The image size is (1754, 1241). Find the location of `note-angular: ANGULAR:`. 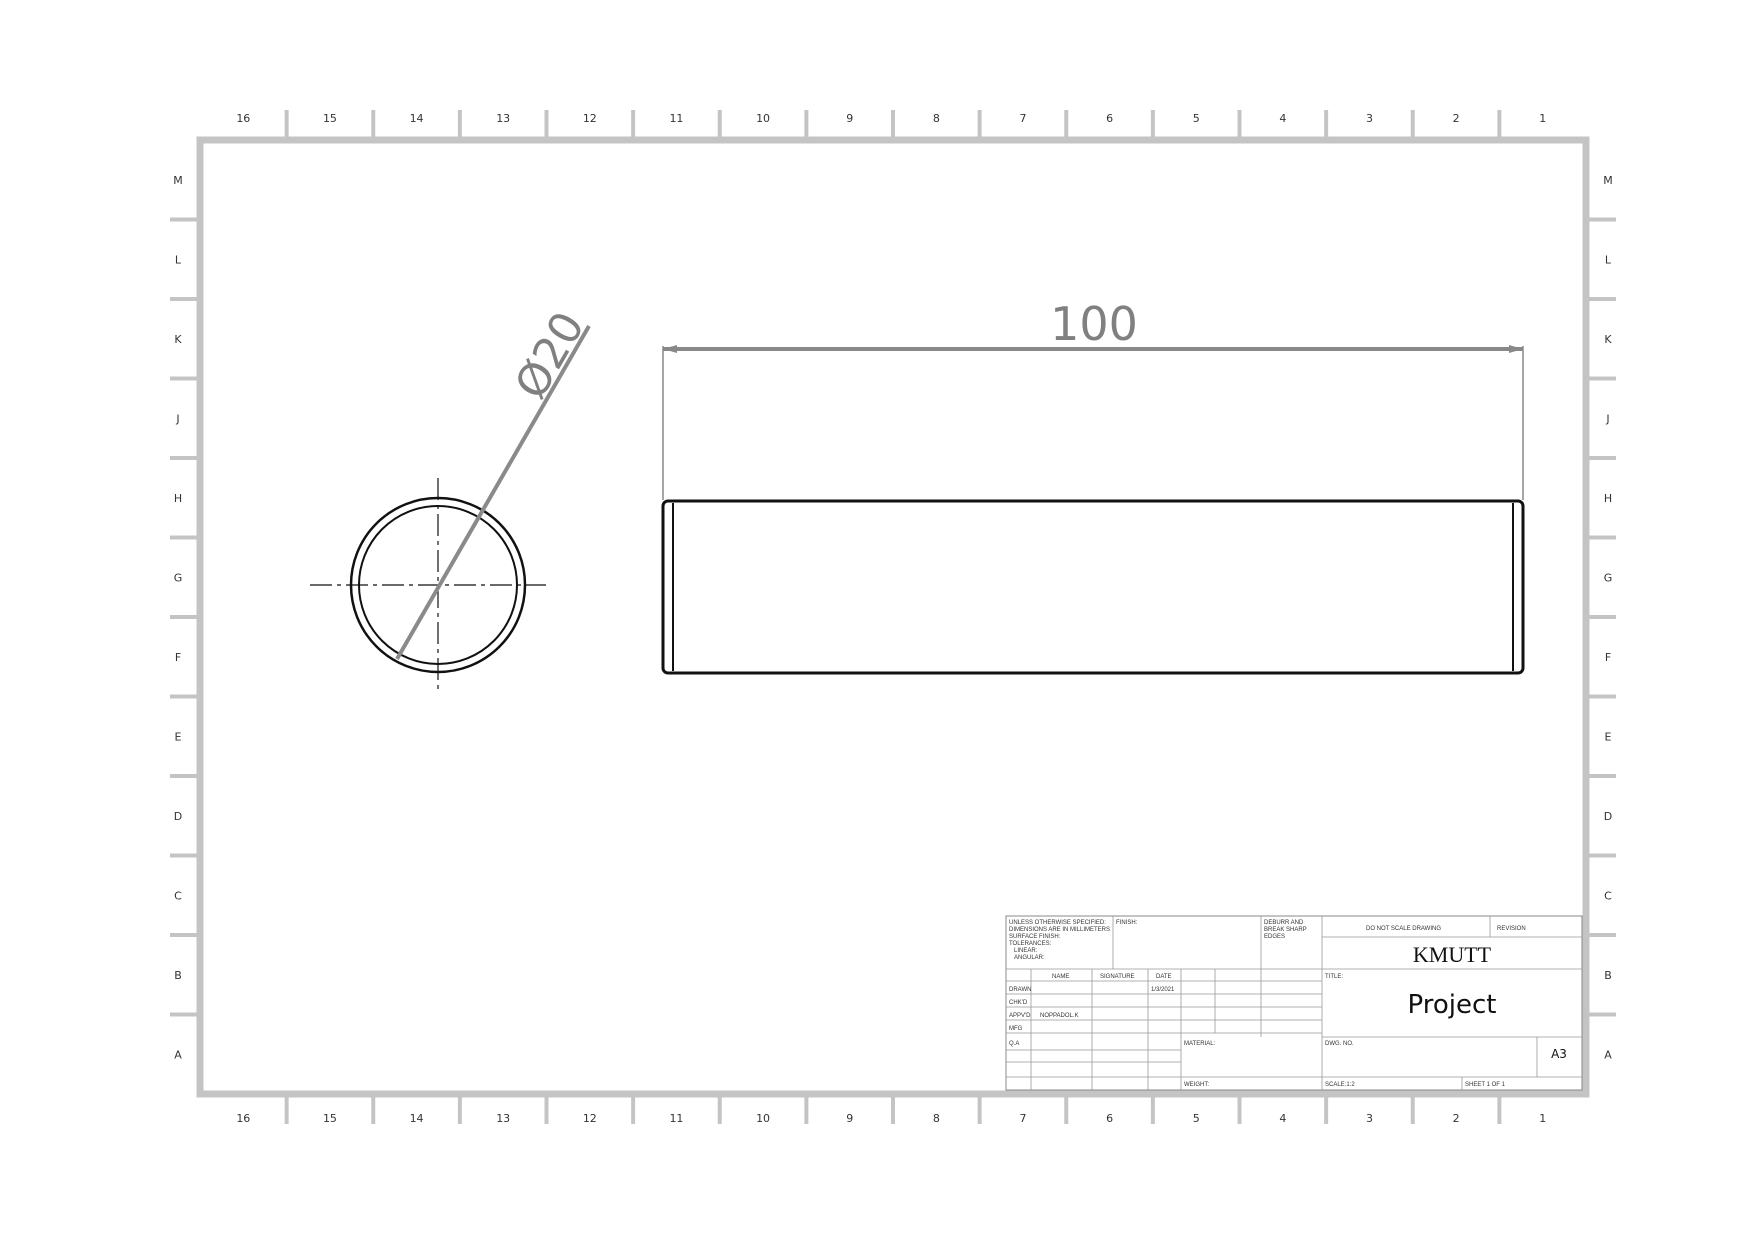

note-angular: ANGULAR: is located at coordinates (1029, 958).